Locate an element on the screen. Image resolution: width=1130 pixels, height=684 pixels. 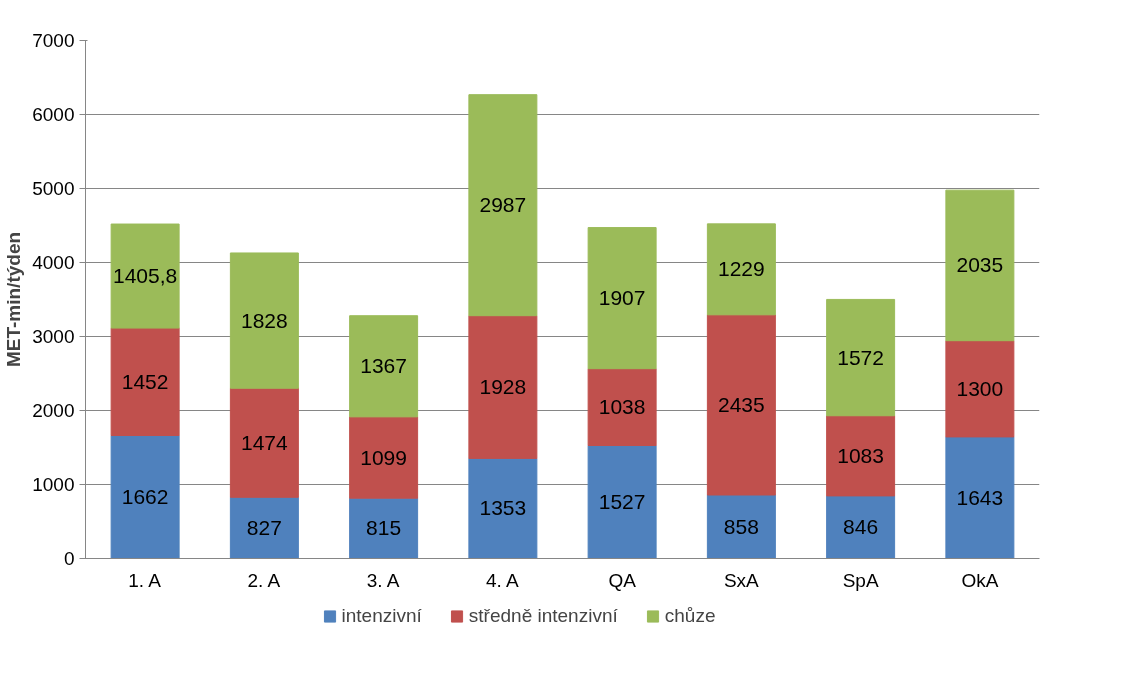
data-label: 1572 is located at coordinates (860, 357).